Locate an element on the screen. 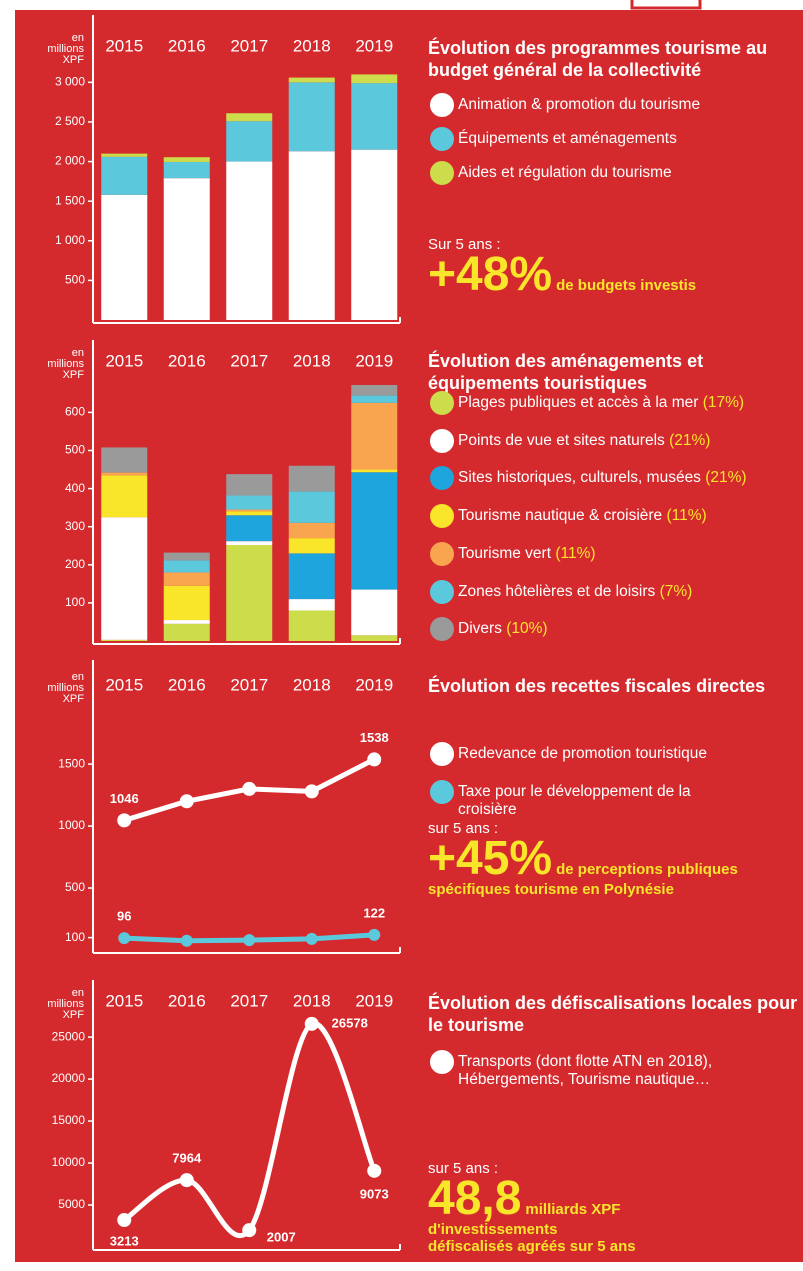 The height and width of the screenshot is (1271, 803). legend-text: Équipements et aménagements is located at coordinates (567, 139).